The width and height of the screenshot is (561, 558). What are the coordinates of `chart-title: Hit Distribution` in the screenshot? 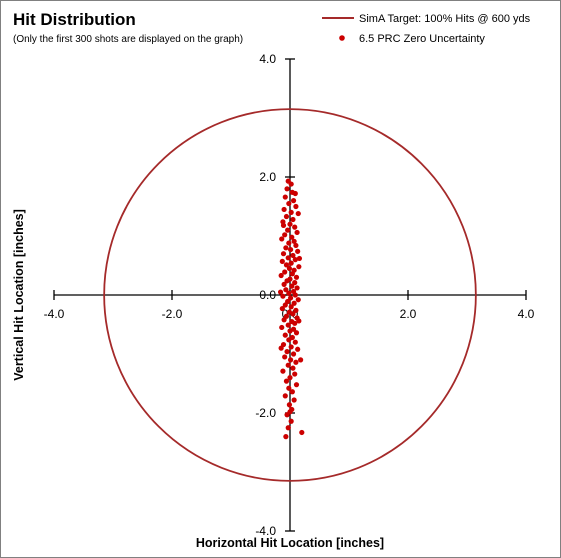 It's located at (74, 19).